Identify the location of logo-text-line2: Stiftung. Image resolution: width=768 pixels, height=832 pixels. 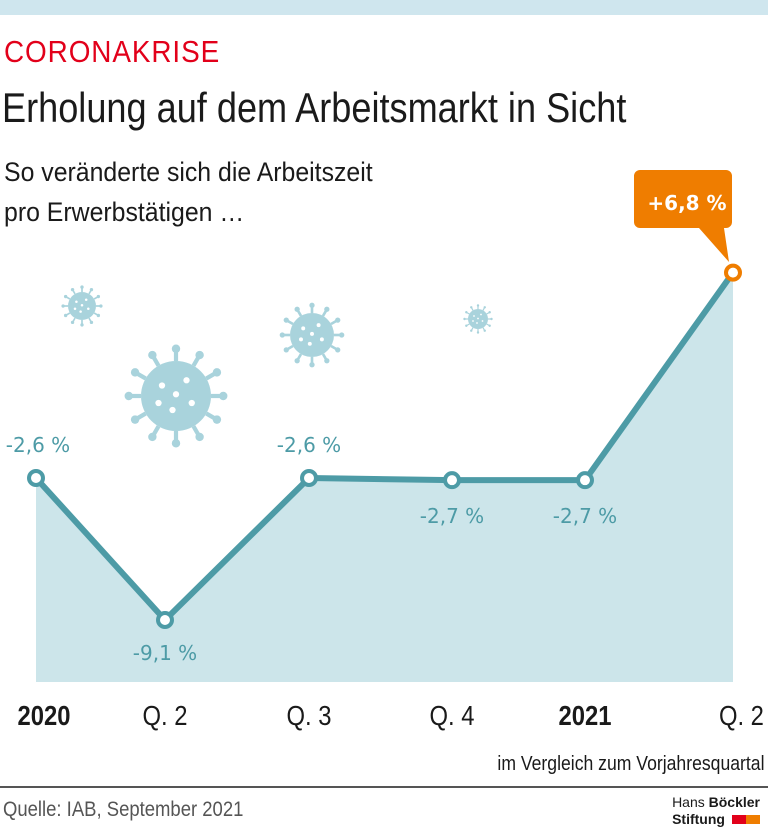
(698, 819).